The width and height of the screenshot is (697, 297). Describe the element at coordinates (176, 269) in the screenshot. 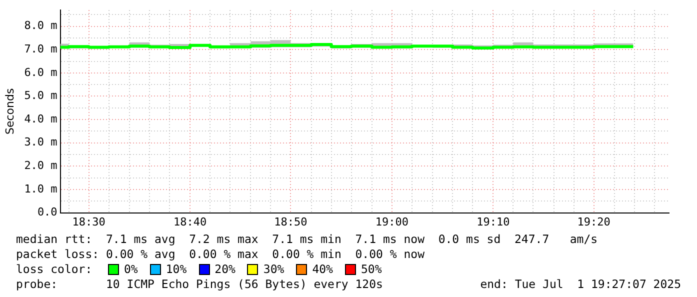

I see `text: 10%` at that location.